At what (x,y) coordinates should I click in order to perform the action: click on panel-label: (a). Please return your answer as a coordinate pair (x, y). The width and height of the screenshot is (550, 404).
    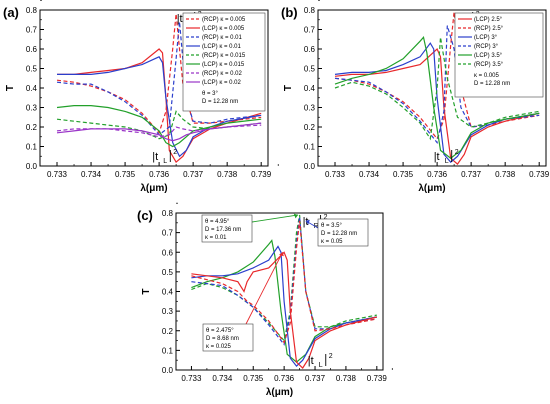
    Looking at the image, I should click on (11, 12).